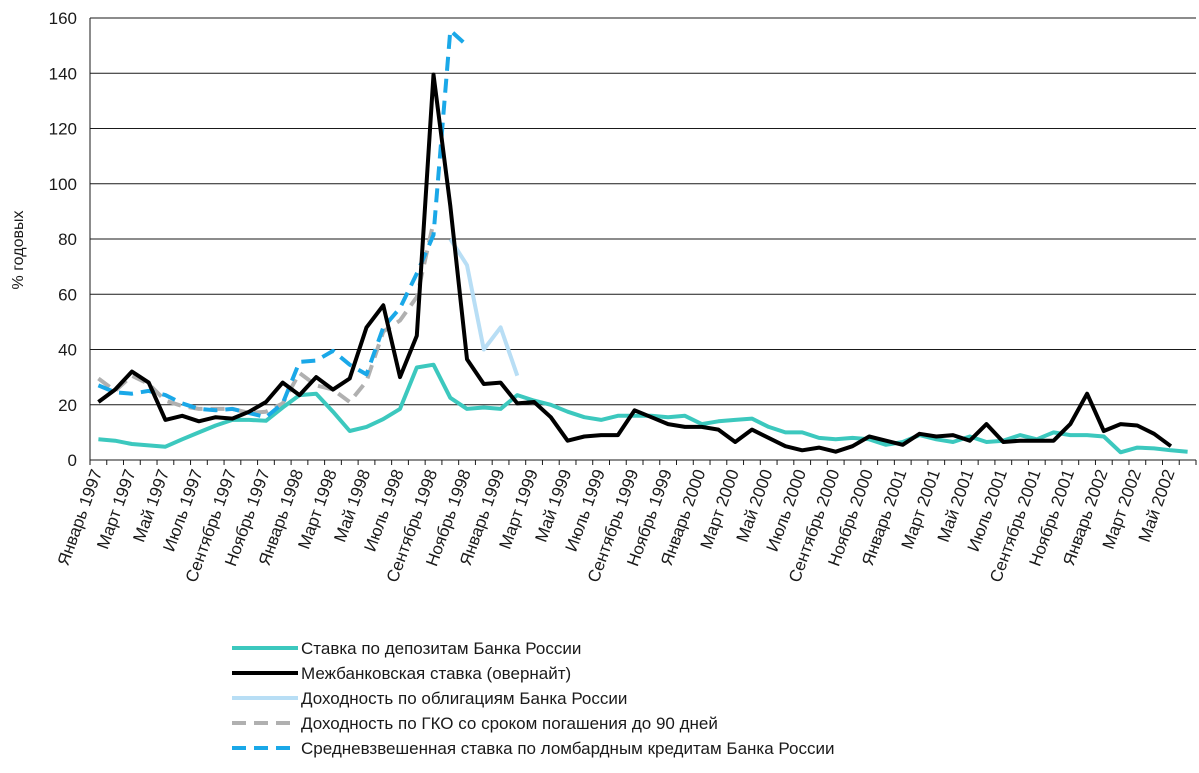  What do you see at coordinates (67, 294) in the screenshot?
I see `y-tick-label: 60` at bounding box center [67, 294].